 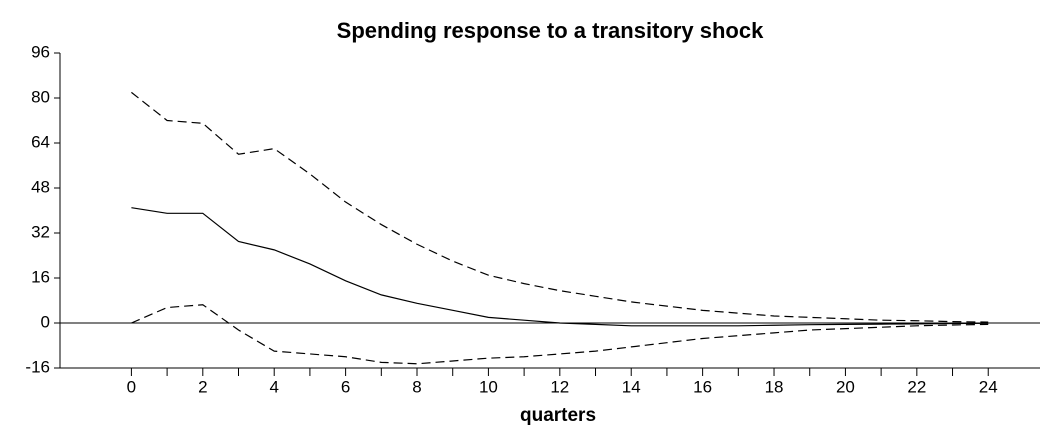 What do you see at coordinates (37, 366) in the screenshot?
I see `y-tick-label: -16` at bounding box center [37, 366].